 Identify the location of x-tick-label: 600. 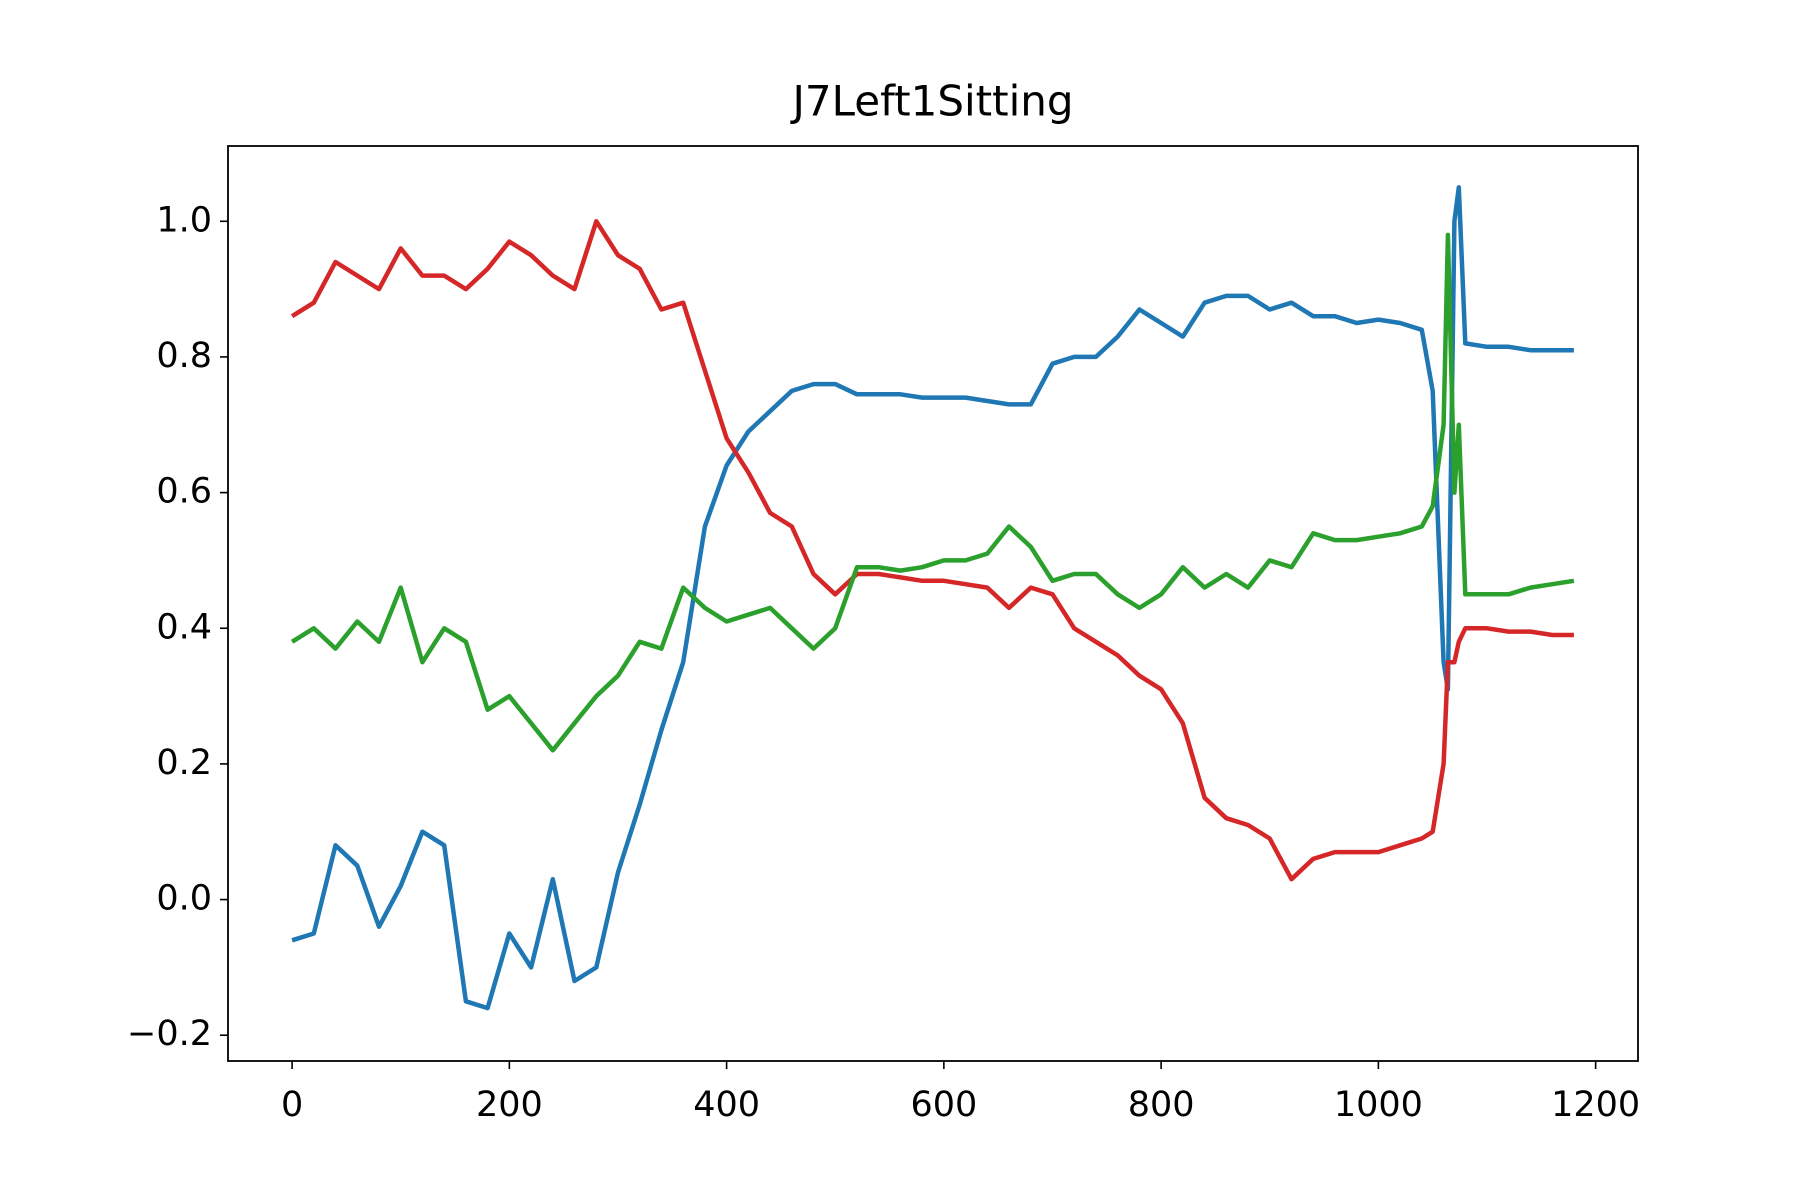
(943, 1105).